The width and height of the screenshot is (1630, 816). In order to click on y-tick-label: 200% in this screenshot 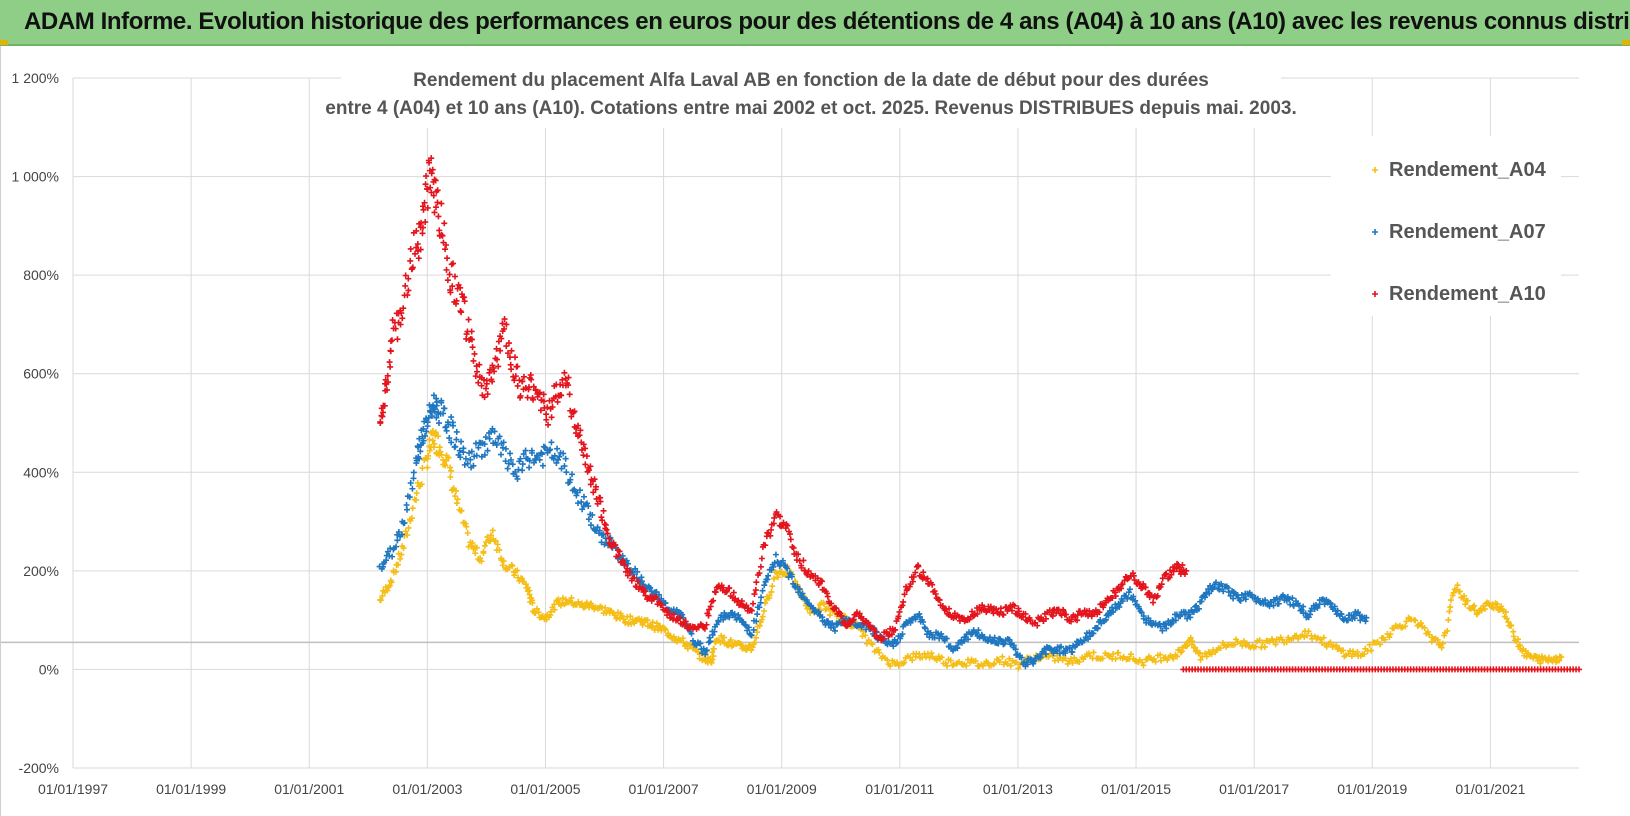, I will do `click(41, 571)`.